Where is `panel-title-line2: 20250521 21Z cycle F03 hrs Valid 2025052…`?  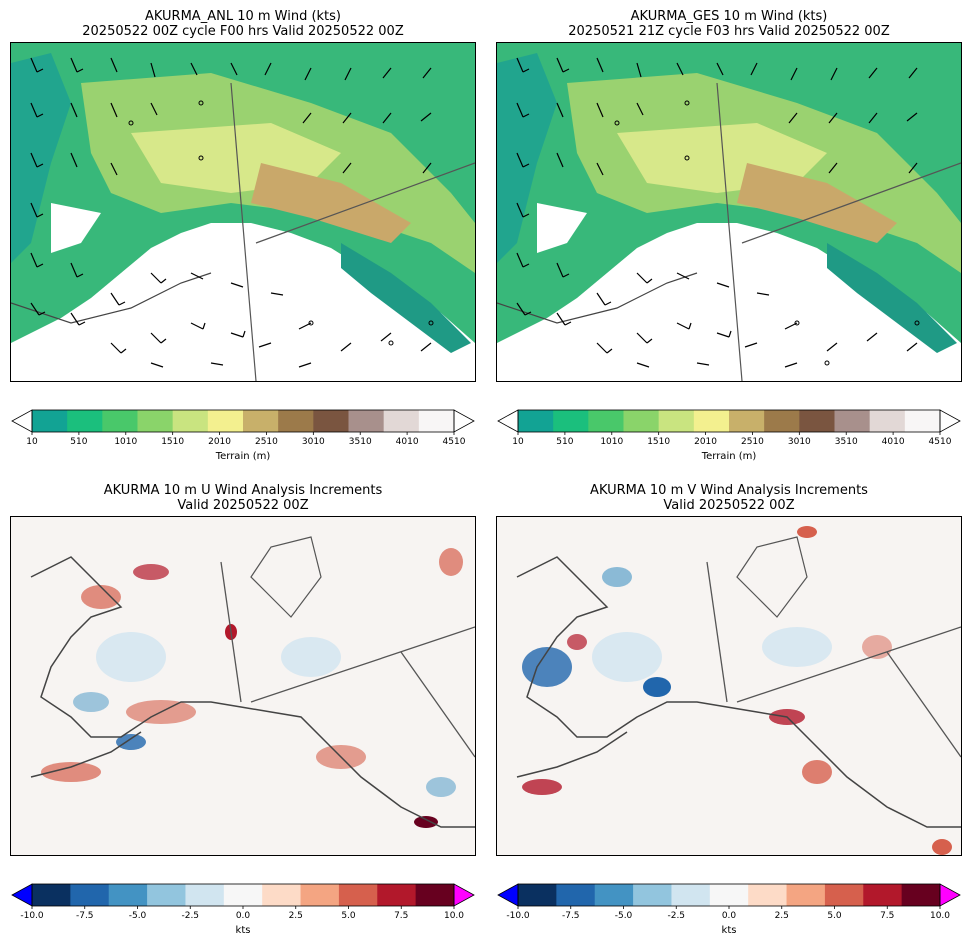 panel-title-line2: 20250521 21Z cycle F03 hrs Valid 2025052… is located at coordinates (729, 31).